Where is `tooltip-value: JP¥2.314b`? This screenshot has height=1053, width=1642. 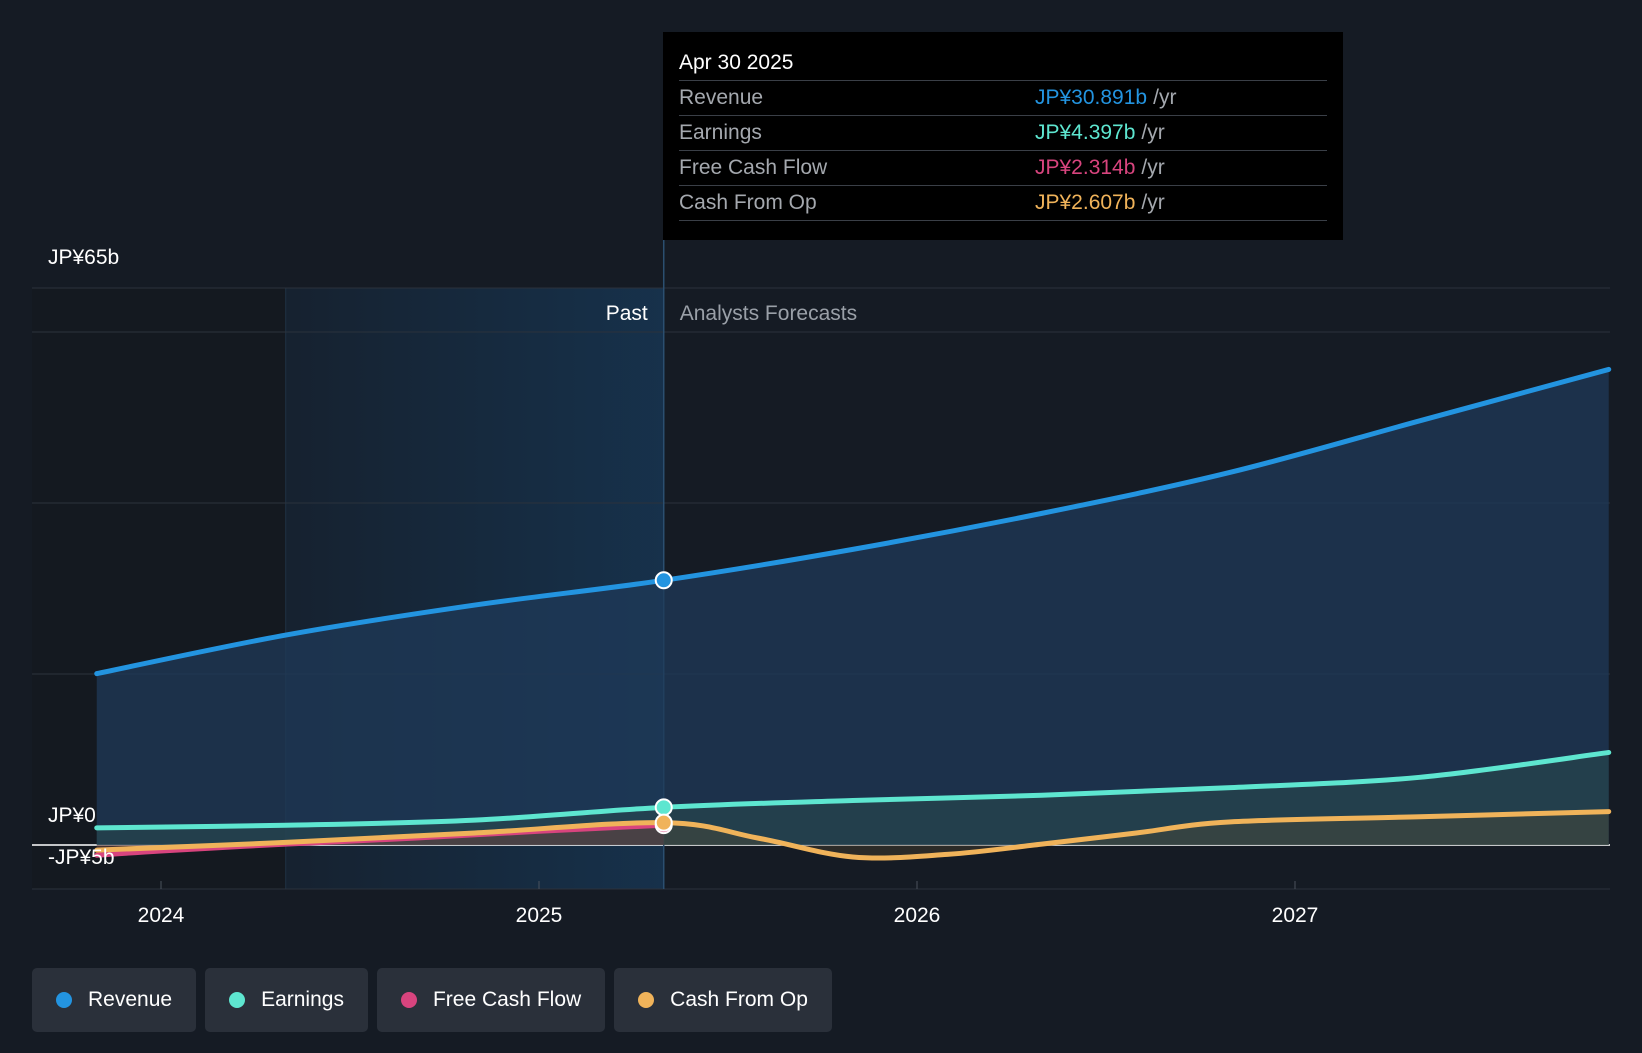
tooltip-value: JP¥2.314b is located at coordinates (1085, 167).